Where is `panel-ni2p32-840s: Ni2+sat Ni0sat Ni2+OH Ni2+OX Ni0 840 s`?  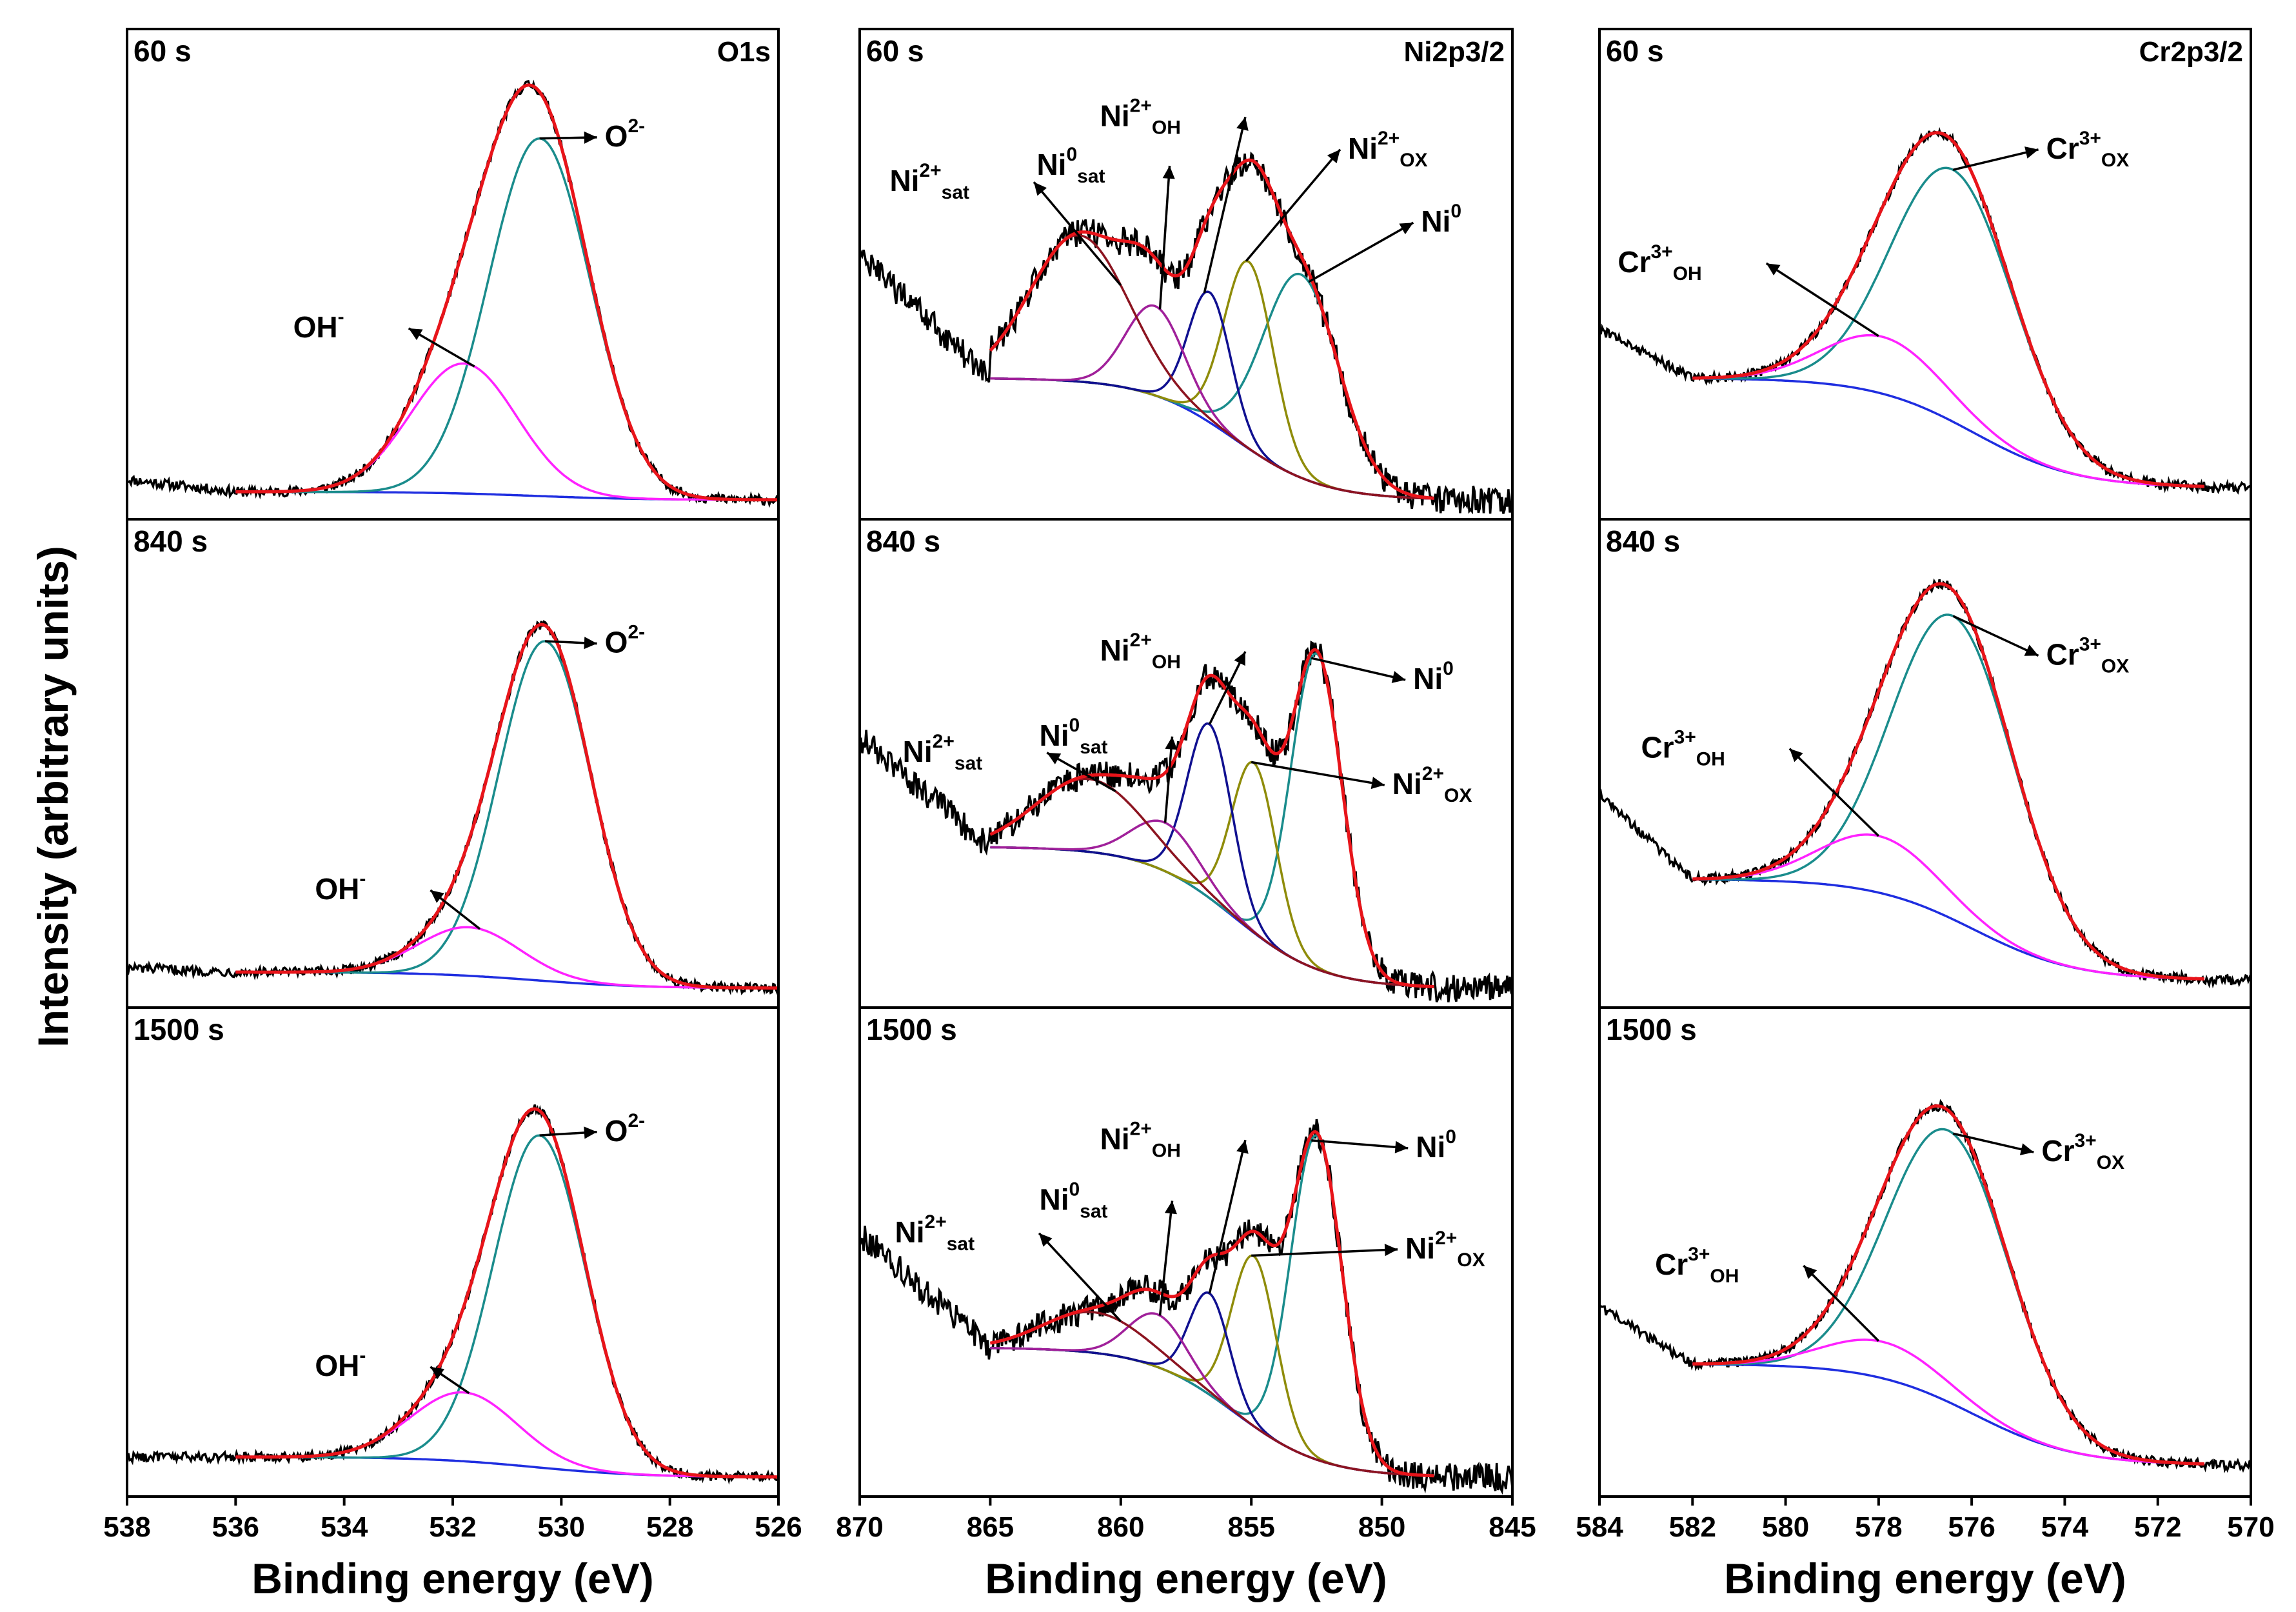
panel-ni2p32-840s: Ni2+sat Ni0sat Ni2+OH Ni2+OX Ni0 840 s is located at coordinates (1186, 763).